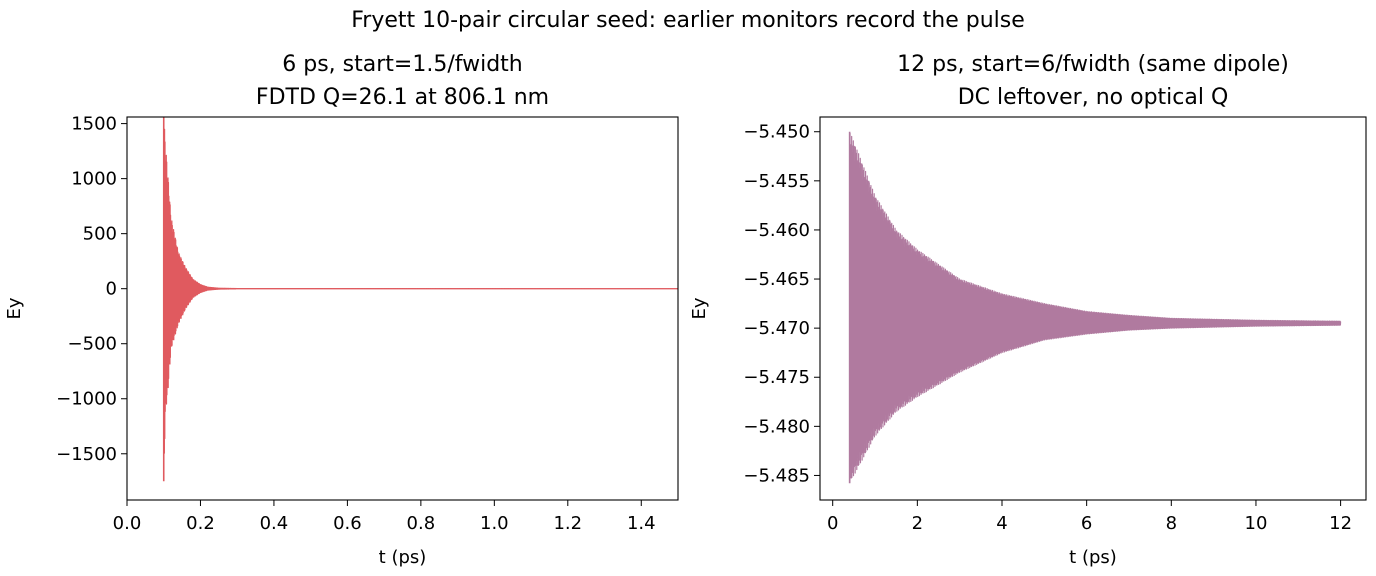 Image resolution: width=1376 pixels, height=576 pixels. Describe the element at coordinates (832, 523) in the screenshot. I see `x-tick-label: 0` at that location.